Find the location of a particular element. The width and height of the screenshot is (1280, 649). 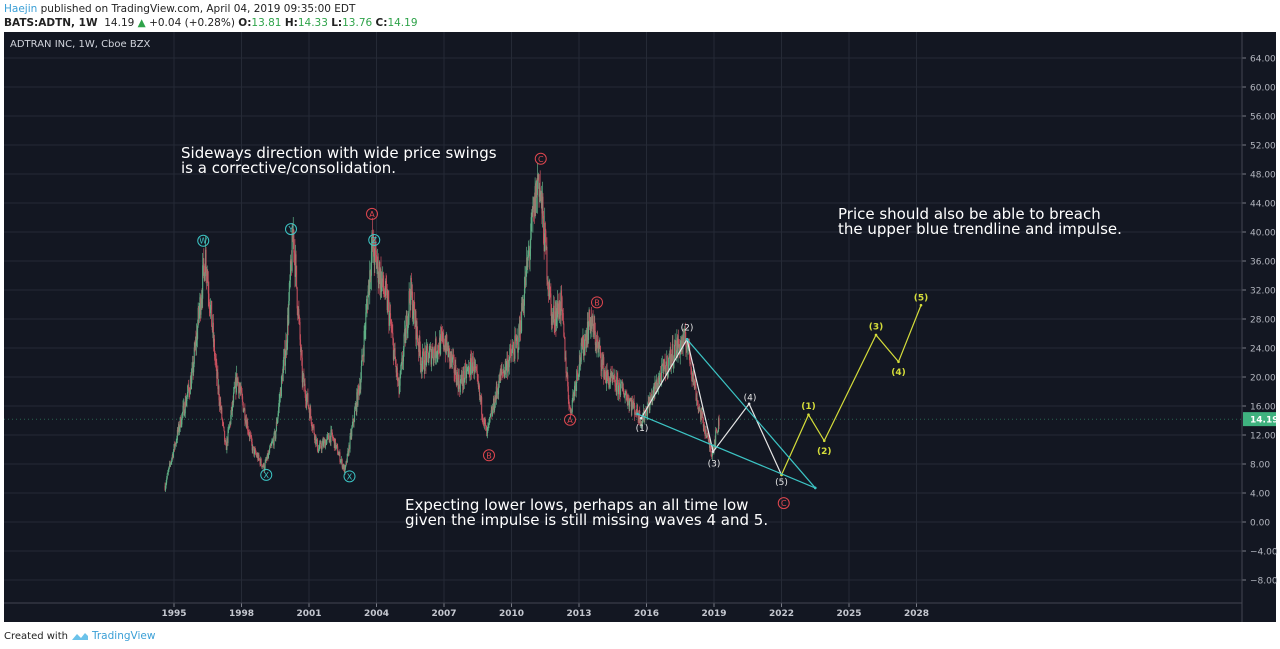

wave-label-circle is located at coordinates (540, 158).